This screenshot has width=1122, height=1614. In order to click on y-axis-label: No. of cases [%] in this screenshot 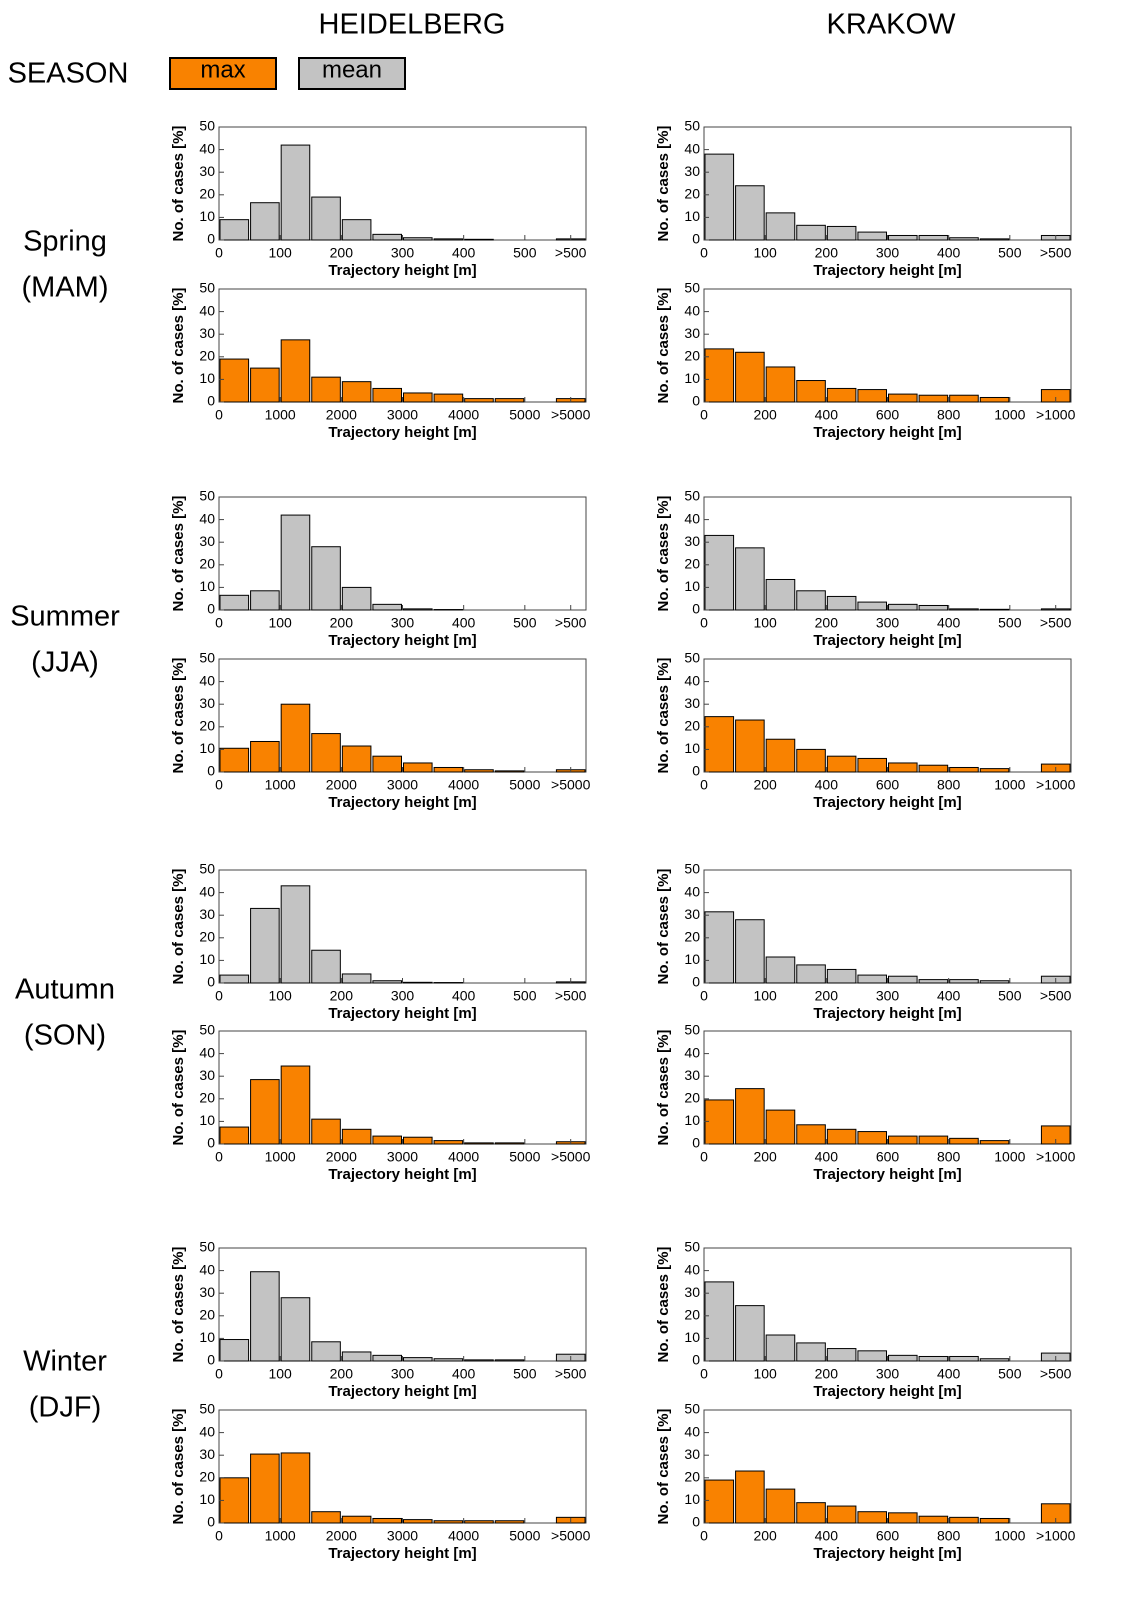, I will do `click(178, 554)`.